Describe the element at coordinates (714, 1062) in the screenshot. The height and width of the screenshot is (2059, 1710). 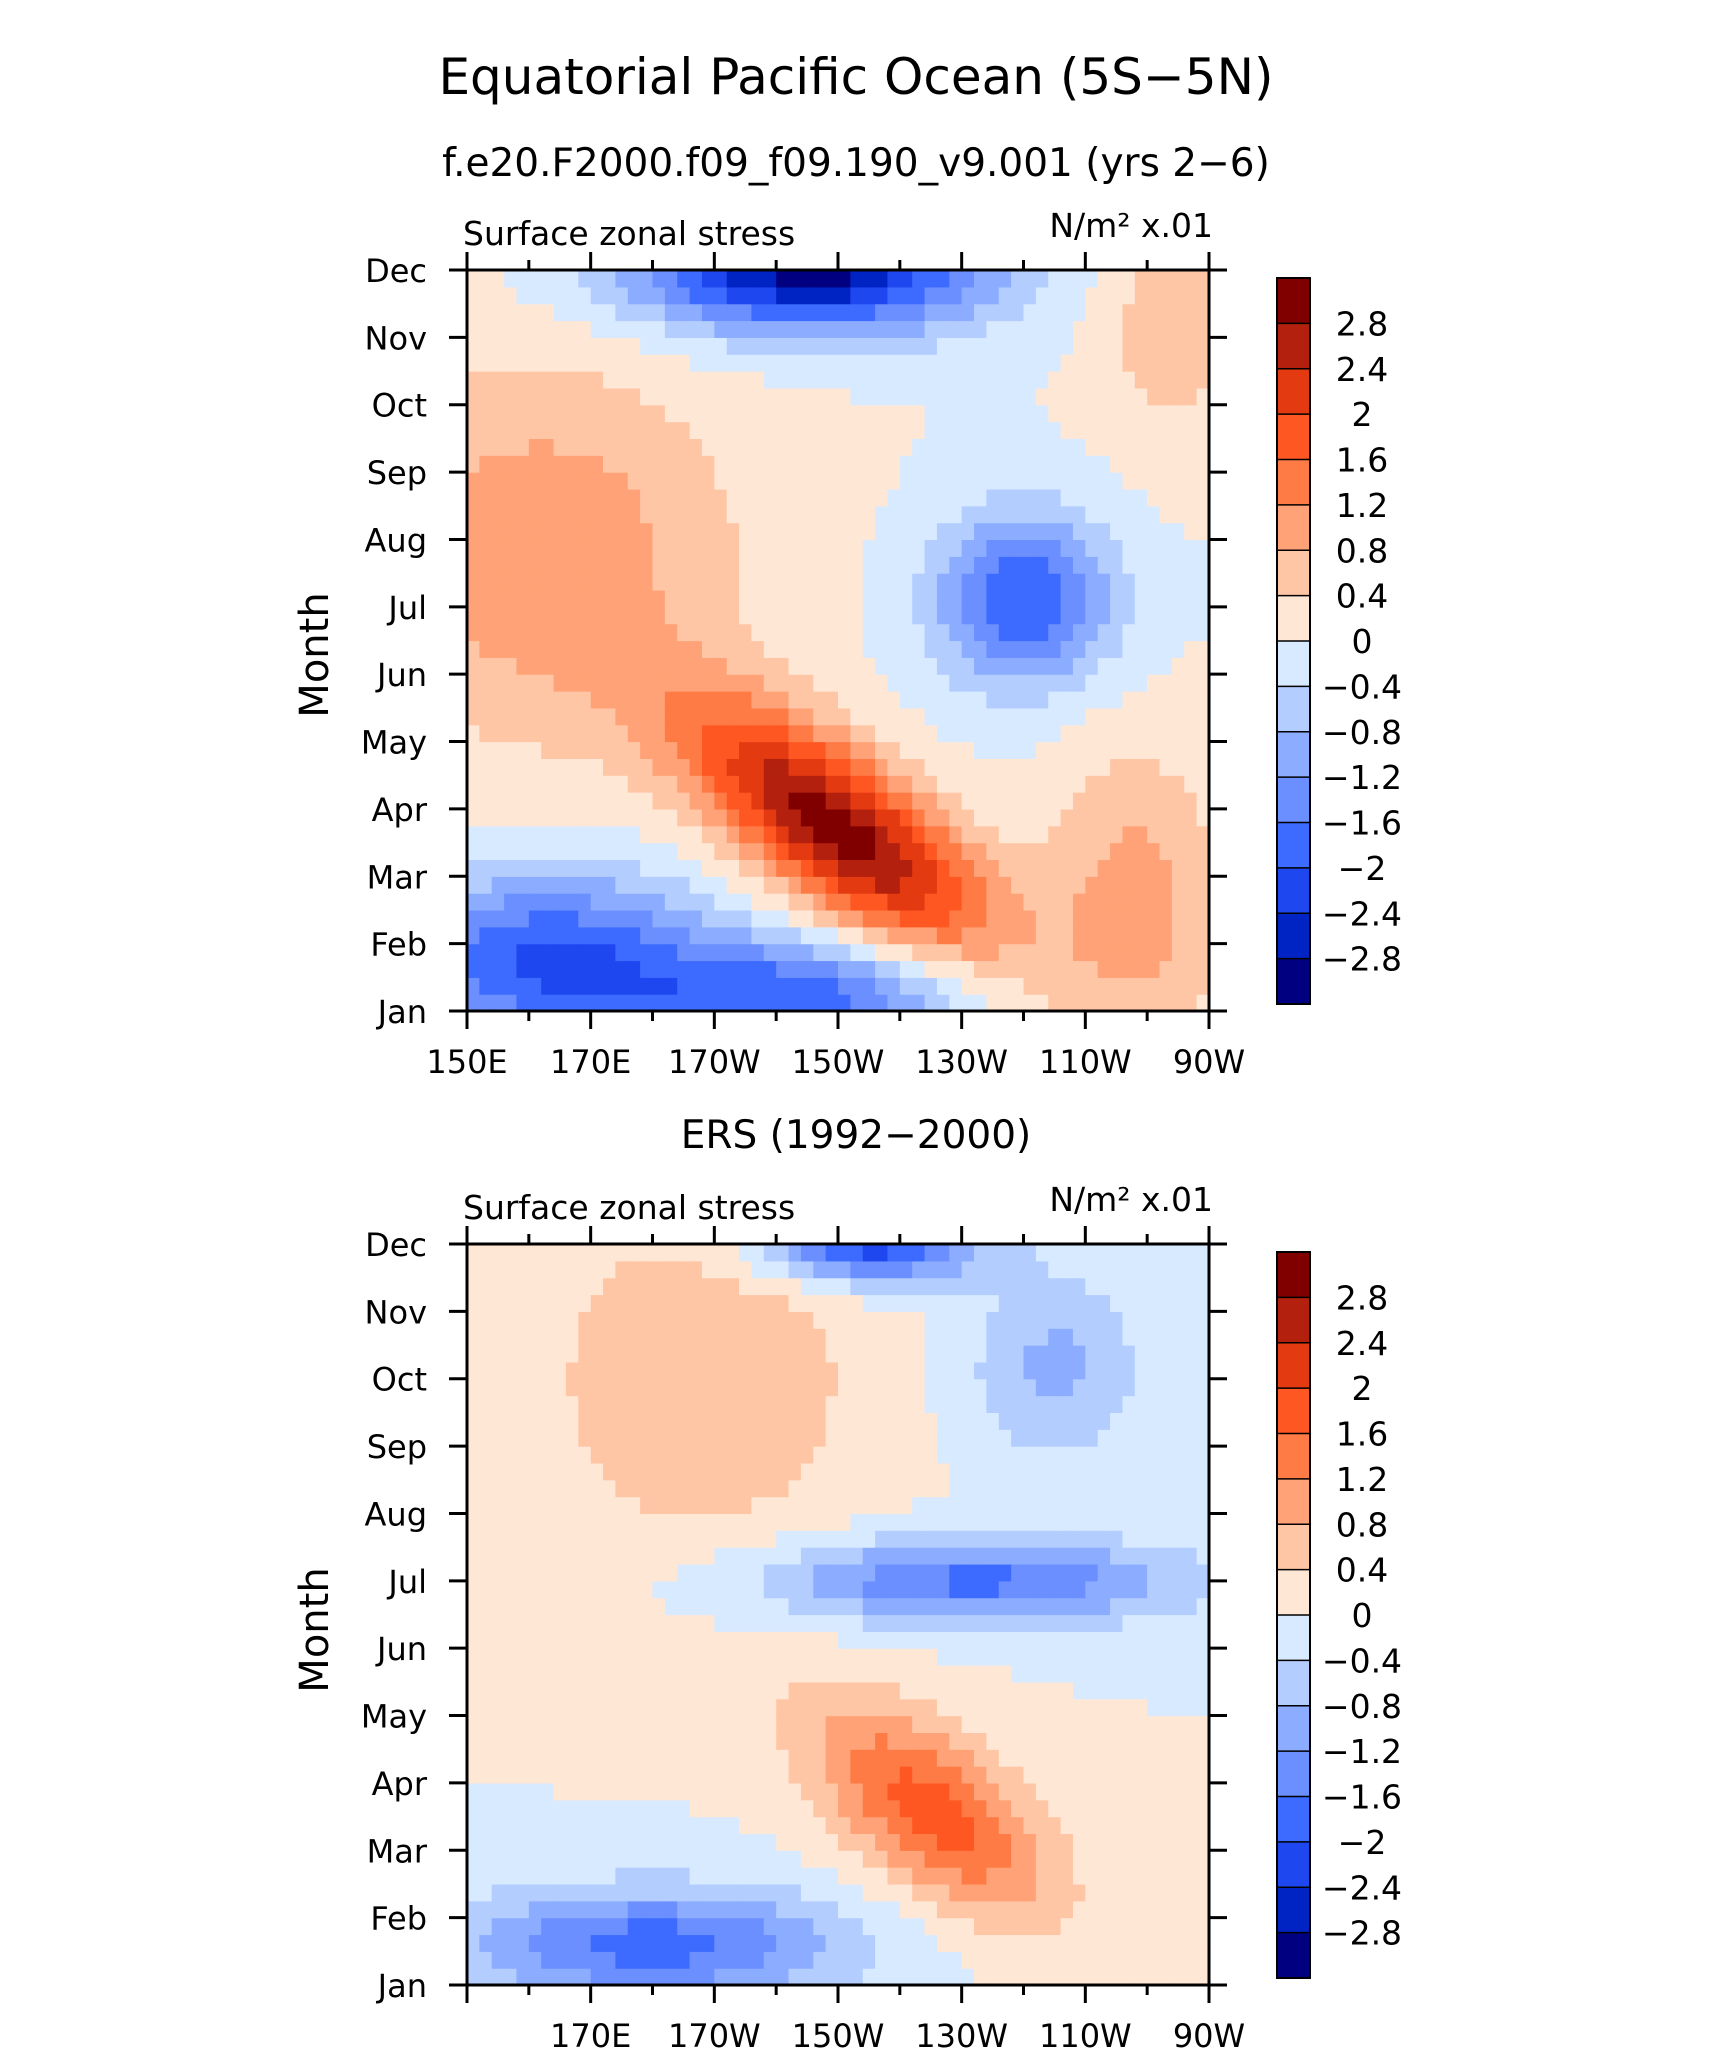
I see `x-tick-label: 170W` at that location.